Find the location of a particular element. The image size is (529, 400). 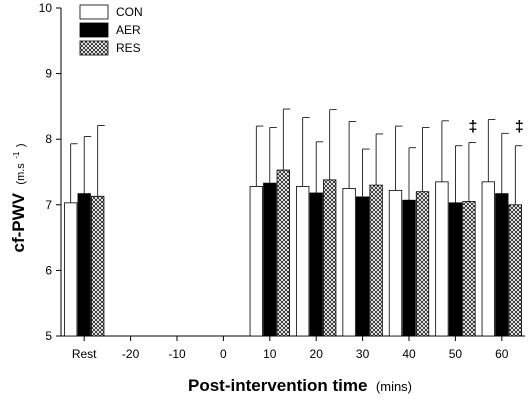

legend-label-con: CON is located at coordinates (129, 12).